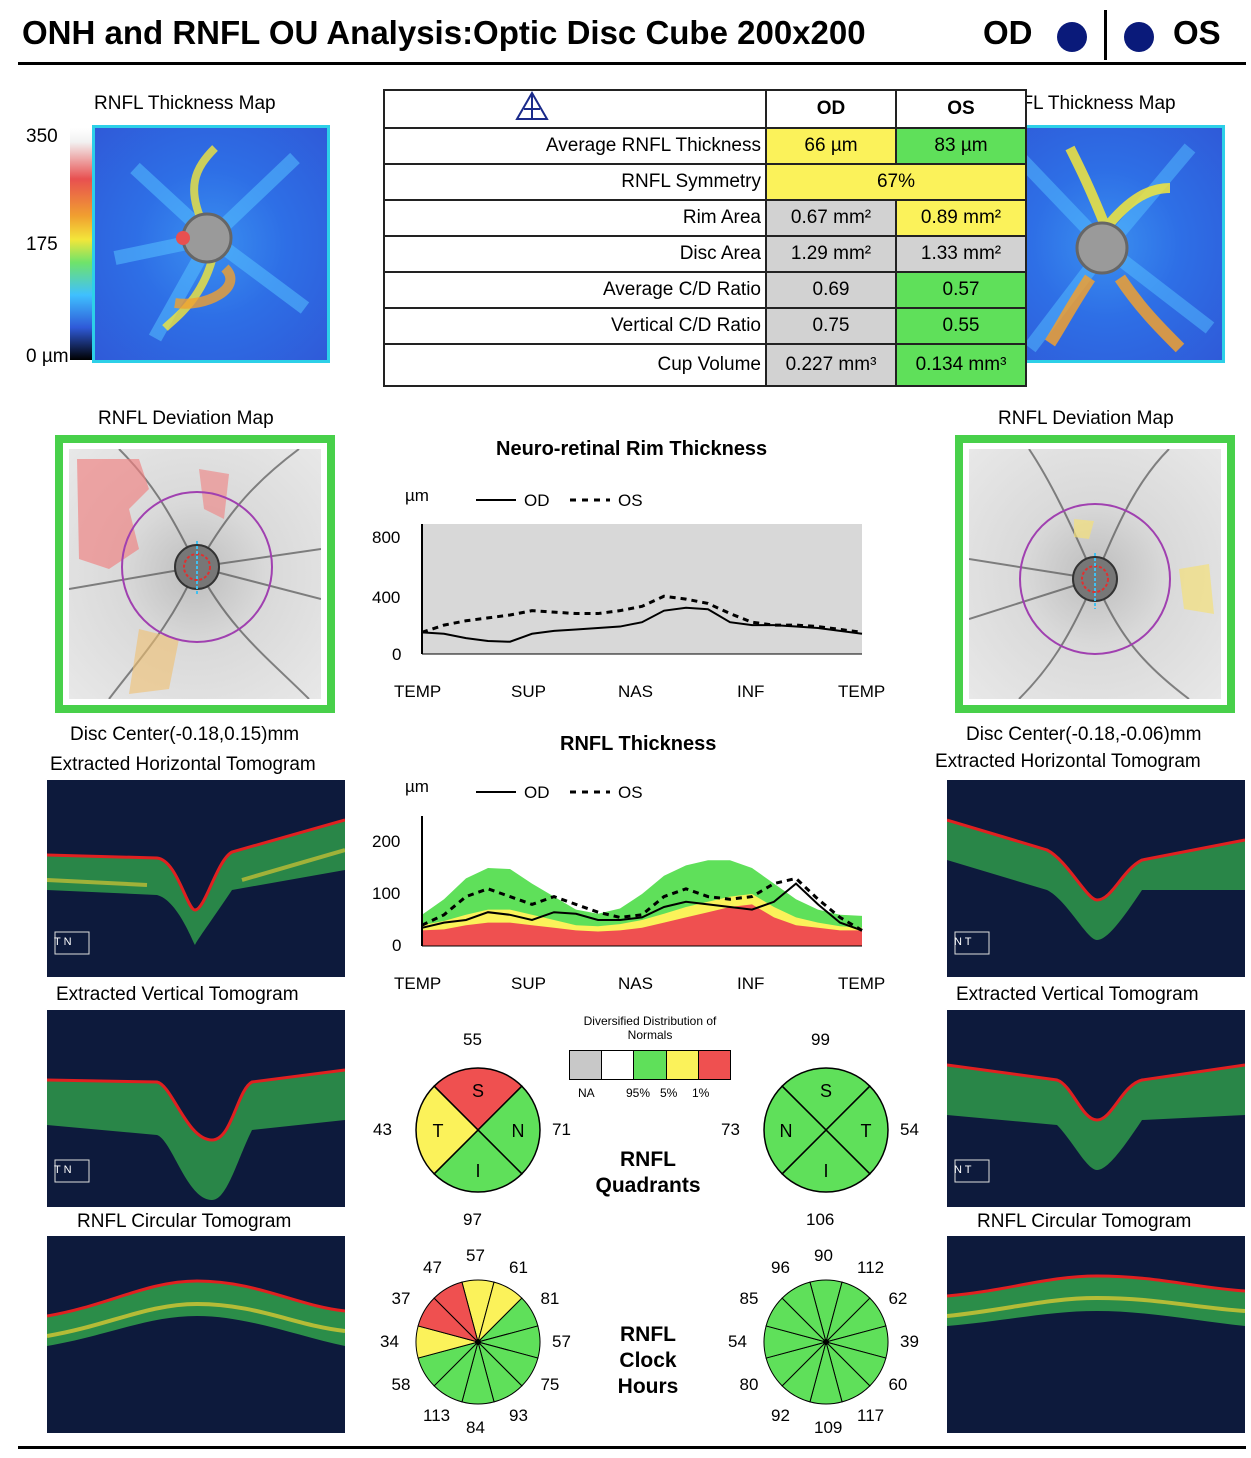 The height and width of the screenshot is (1458, 1251). I want to click on quadrant-letter-S: S, so click(478, 1091).